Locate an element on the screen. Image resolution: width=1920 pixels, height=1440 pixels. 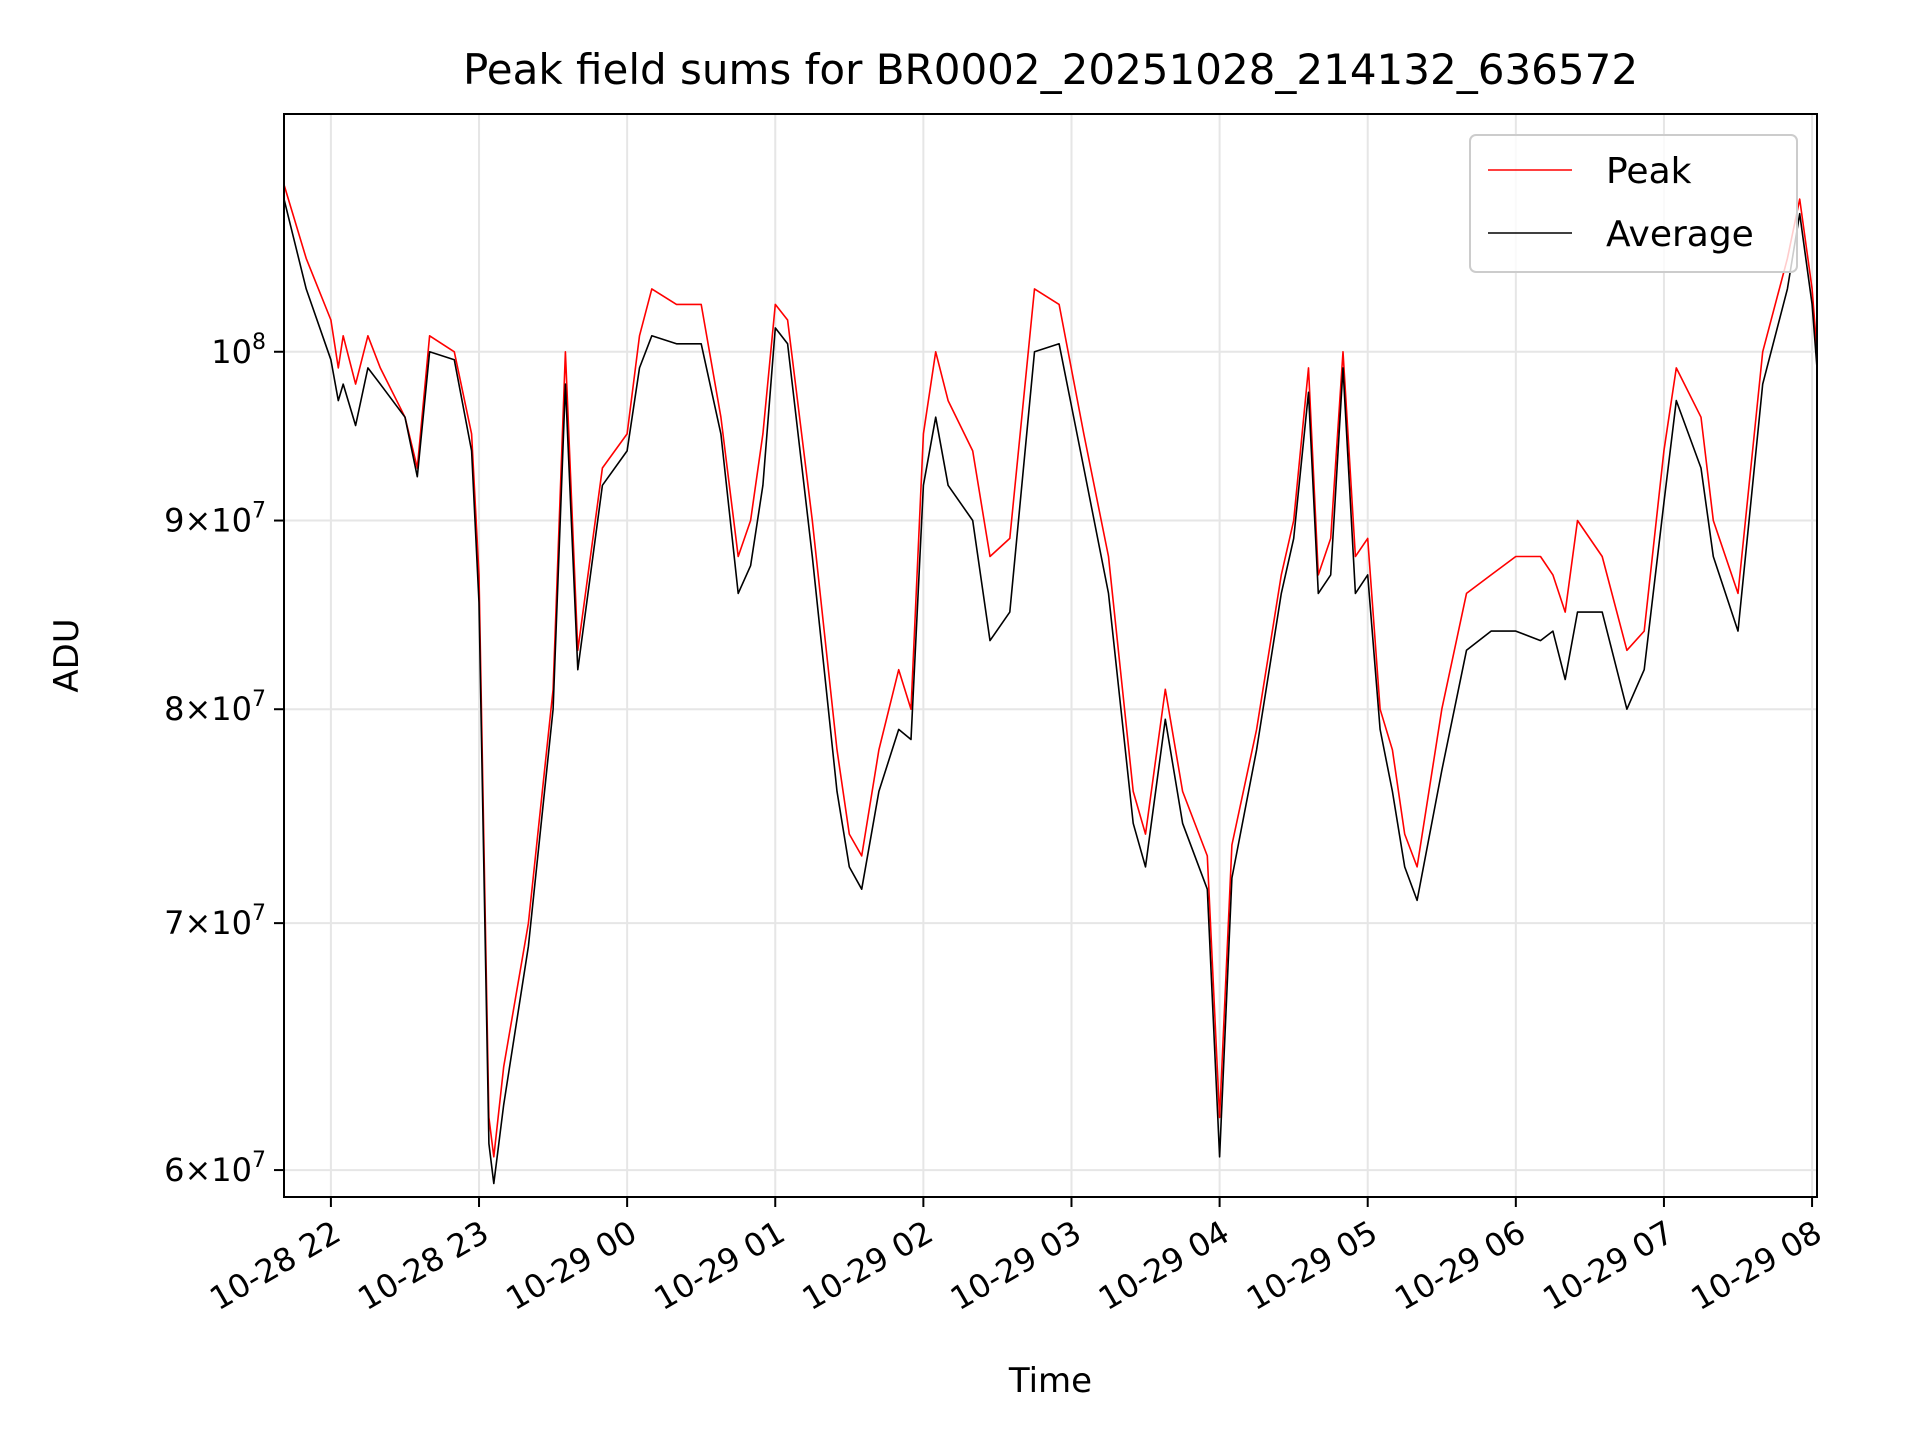
y-tick-label: 9×107 is located at coordinates (215, 519).